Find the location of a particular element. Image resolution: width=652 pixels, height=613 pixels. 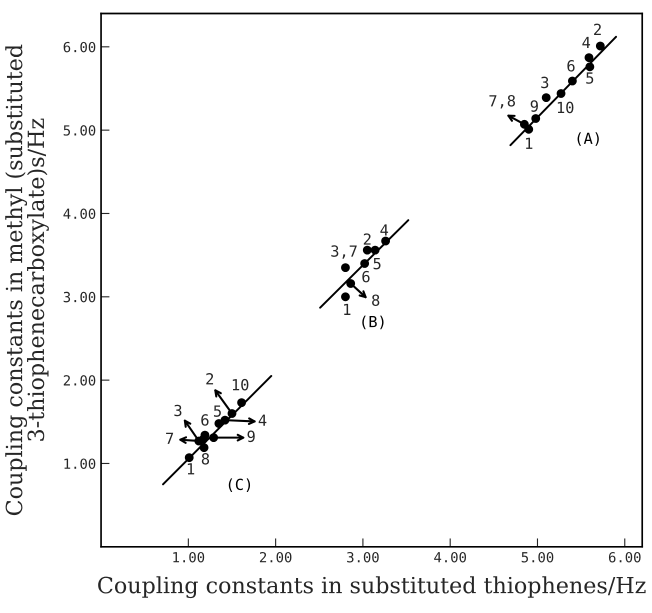

y-tick-label: 2.00 is located at coordinates (80, 380).